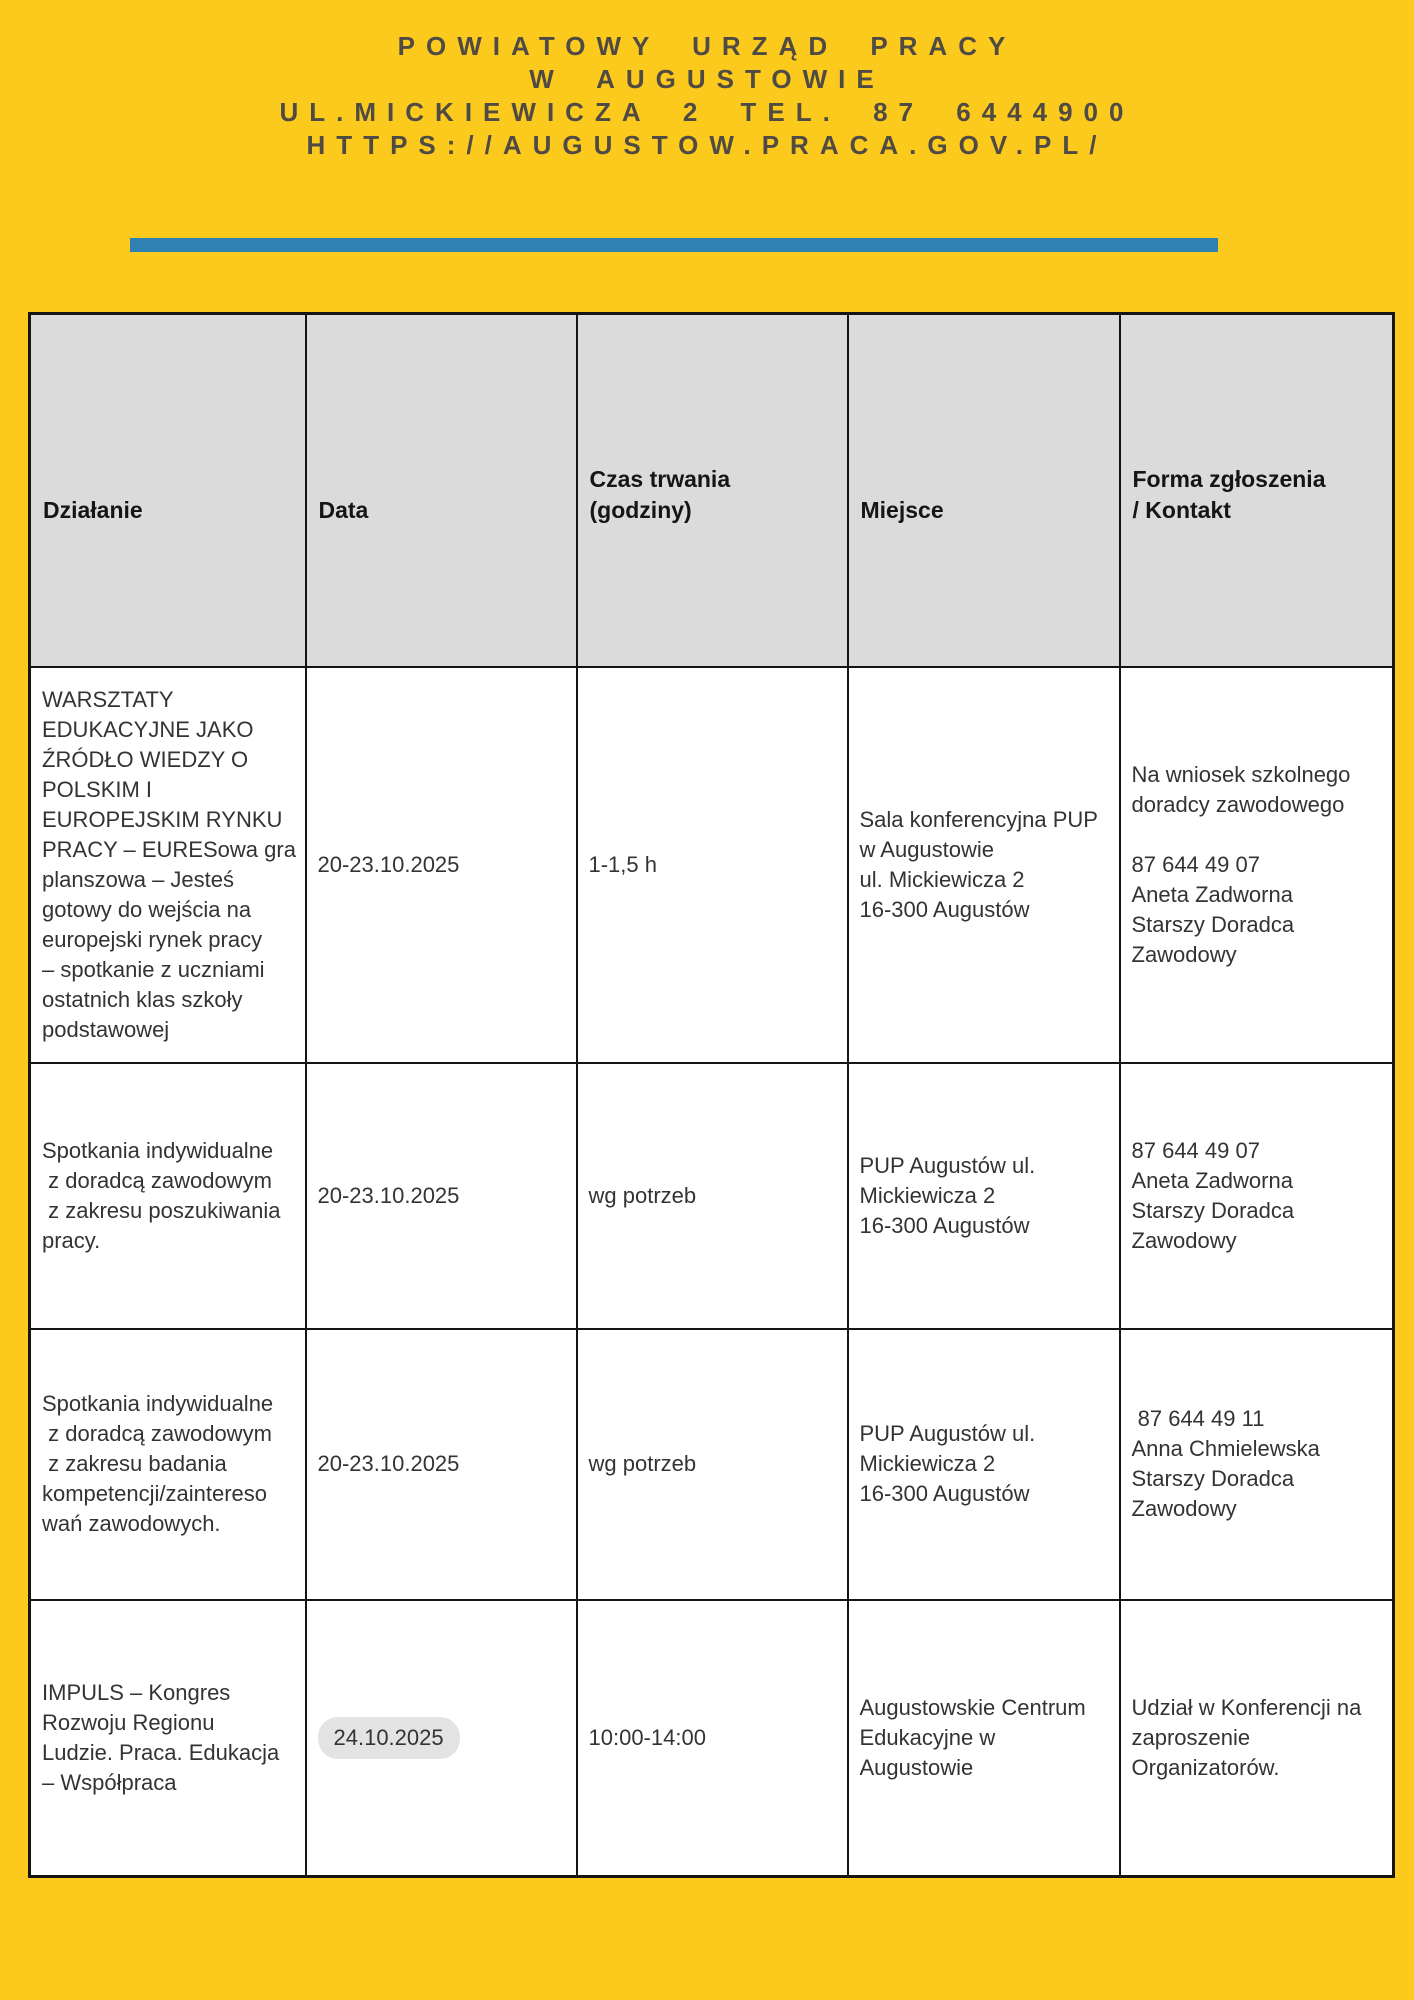 Image resolution: width=1414 pixels, height=2000 pixels. I want to click on cell-czas: 1-1,5 h, so click(712, 864).